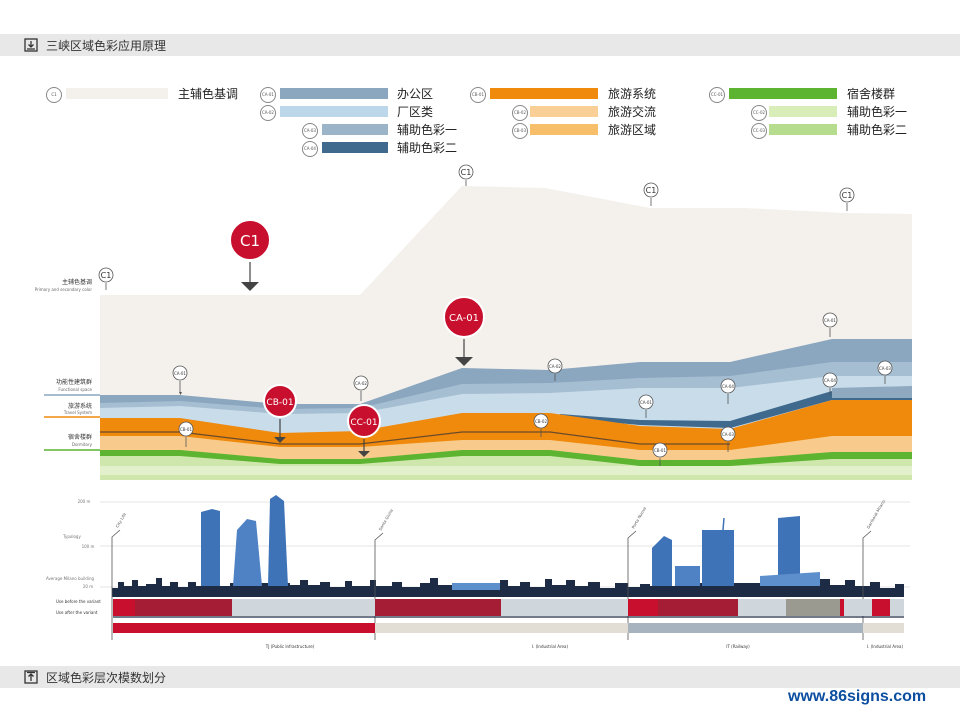 The image size is (960, 720). I want to click on small-marker: CA-03, so click(885, 372).